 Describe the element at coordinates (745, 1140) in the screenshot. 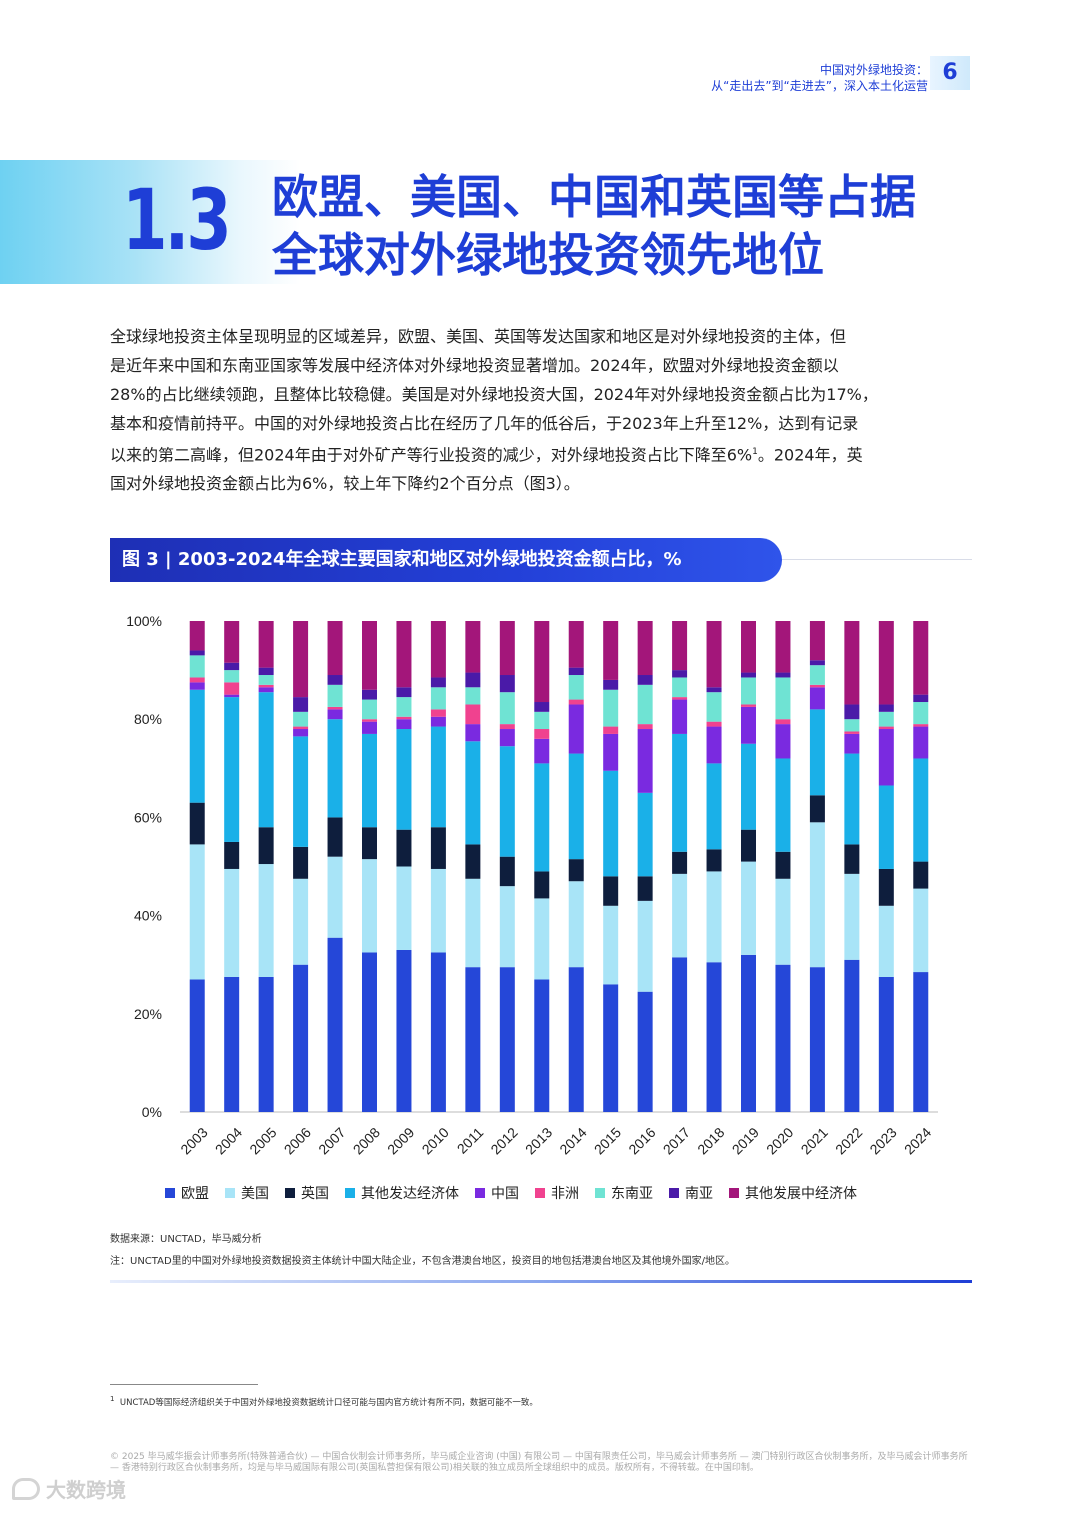

I see `x-tick-label: 2019` at that location.